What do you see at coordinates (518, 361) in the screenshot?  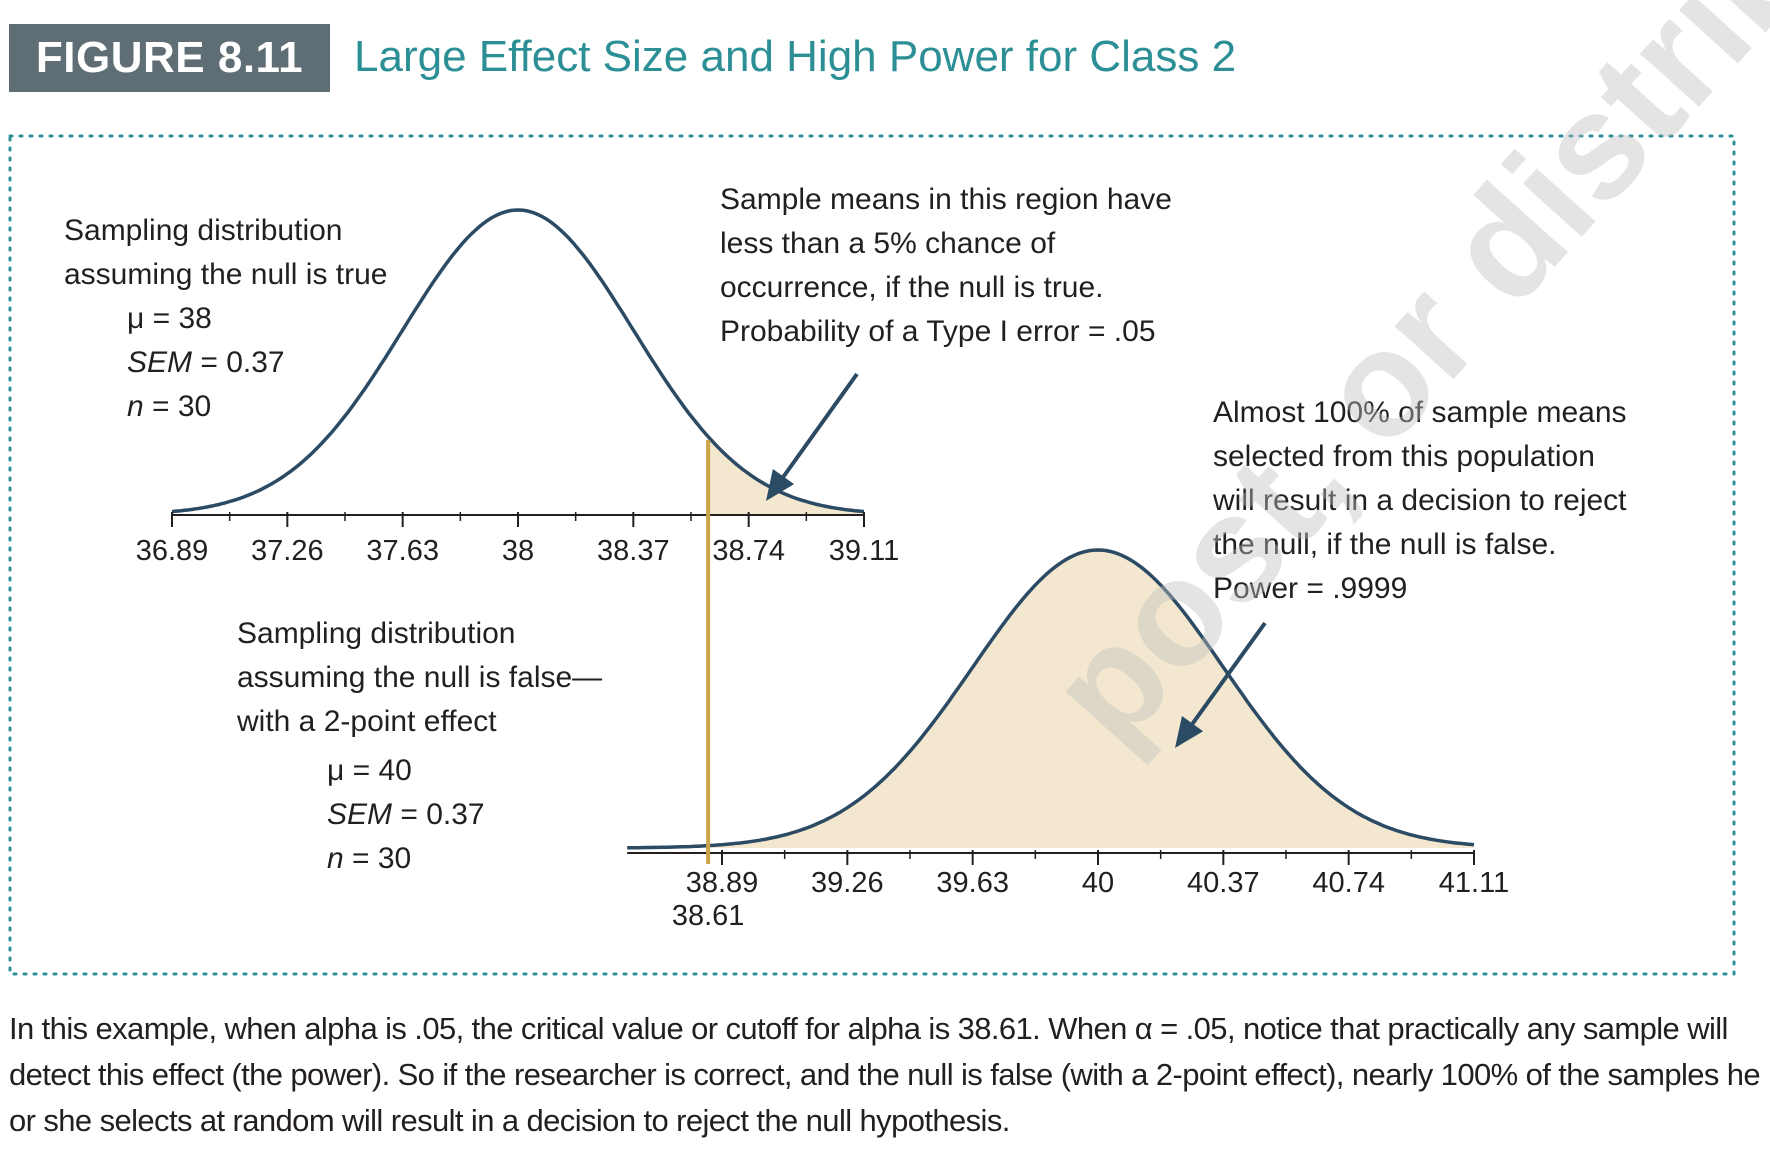 I see `distribution-curve-null` at bounding box center [518, 361].